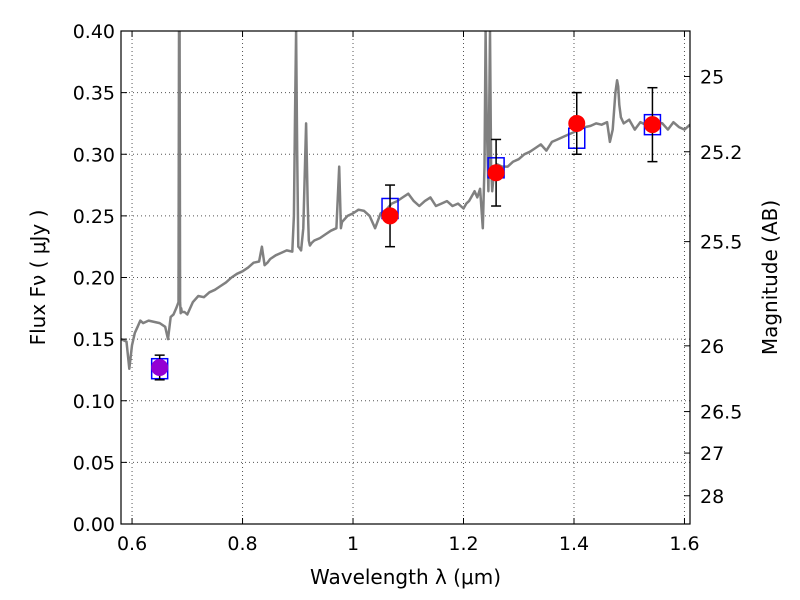 This screenshot has height=600, width=800. I want to click on y-tick-label: 0.00, so click(94, 525).